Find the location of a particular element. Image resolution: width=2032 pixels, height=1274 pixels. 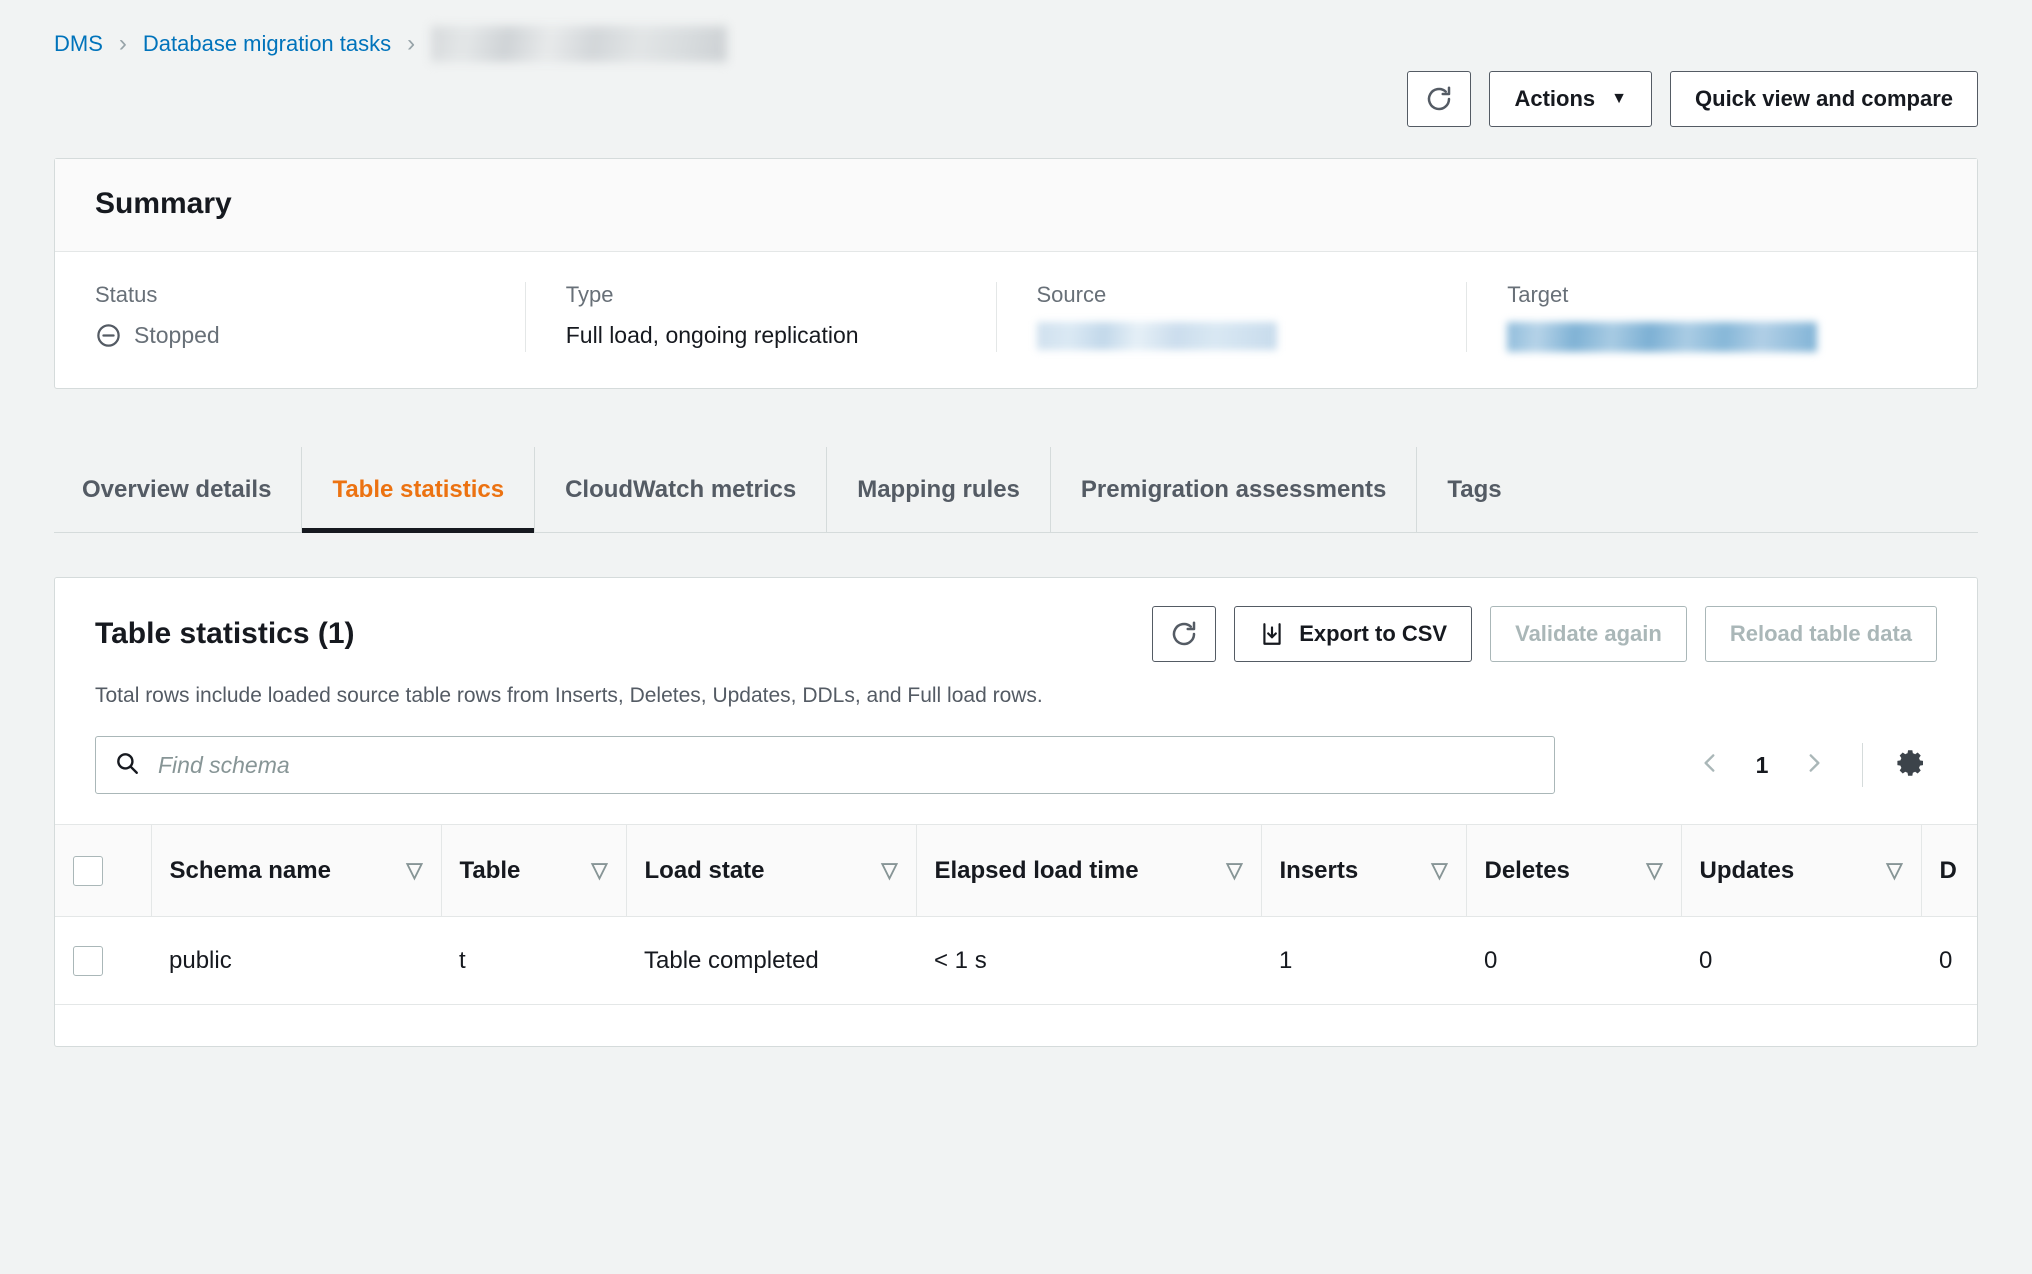

tab-label: Mapping rules is located at coordinates (938, 489).